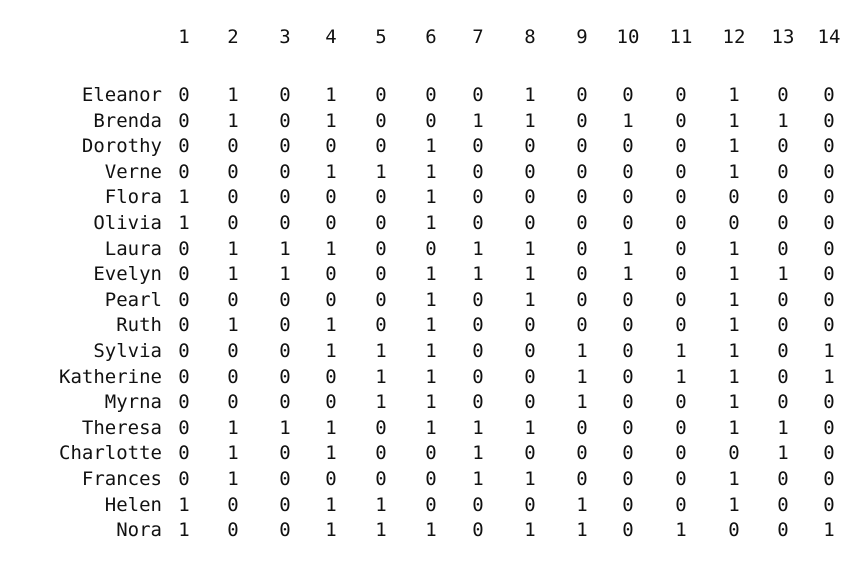 This screenshot has width=854, height=584. What do you see at coordinates (110, 376) in the screenshot?
I see `row-label: Katherine` at bounding box center [110, 376].